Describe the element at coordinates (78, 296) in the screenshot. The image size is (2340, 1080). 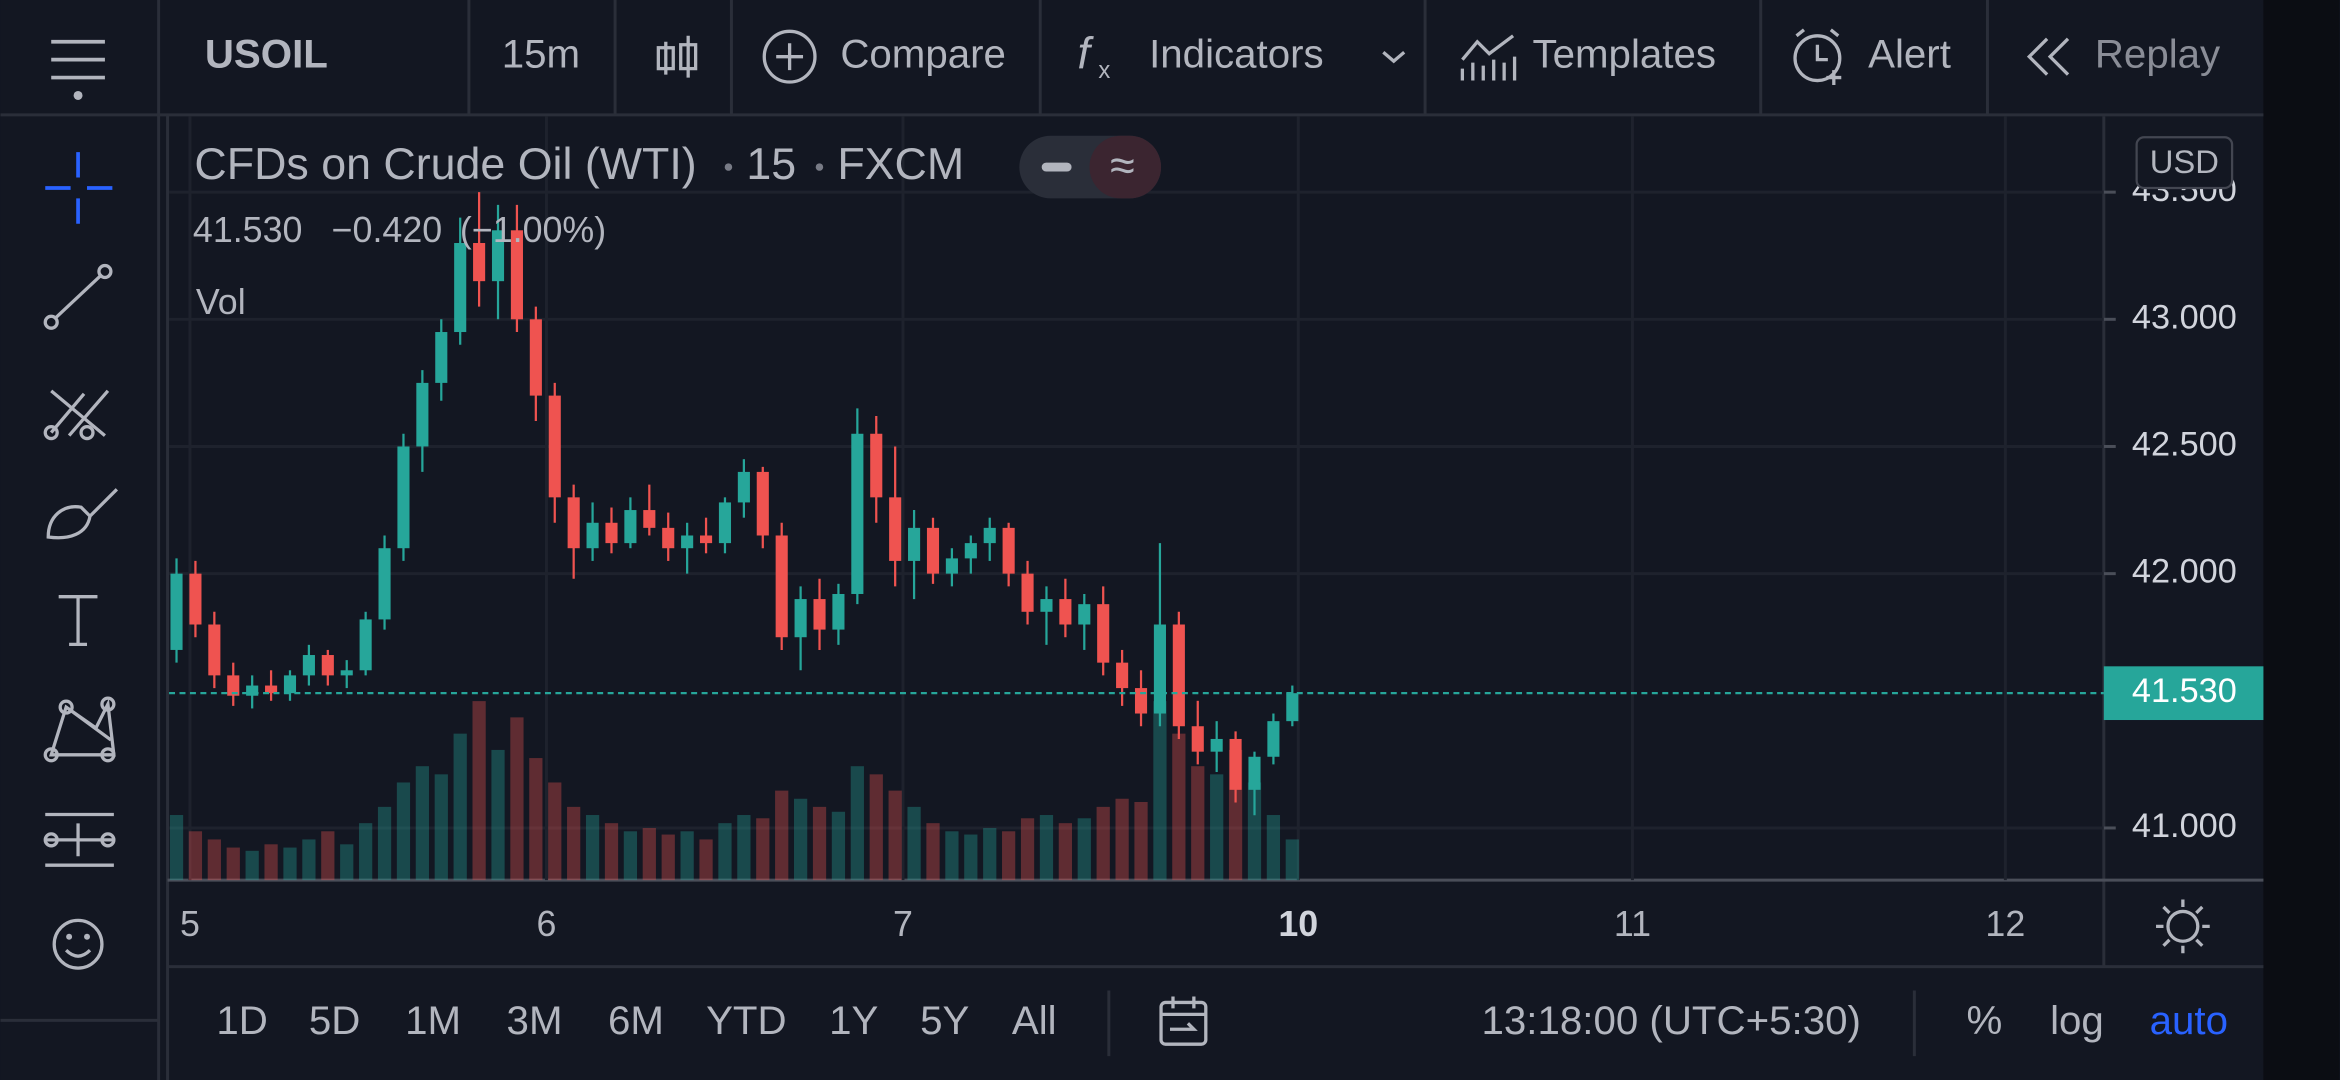
I see `trendline-tool` at that location.